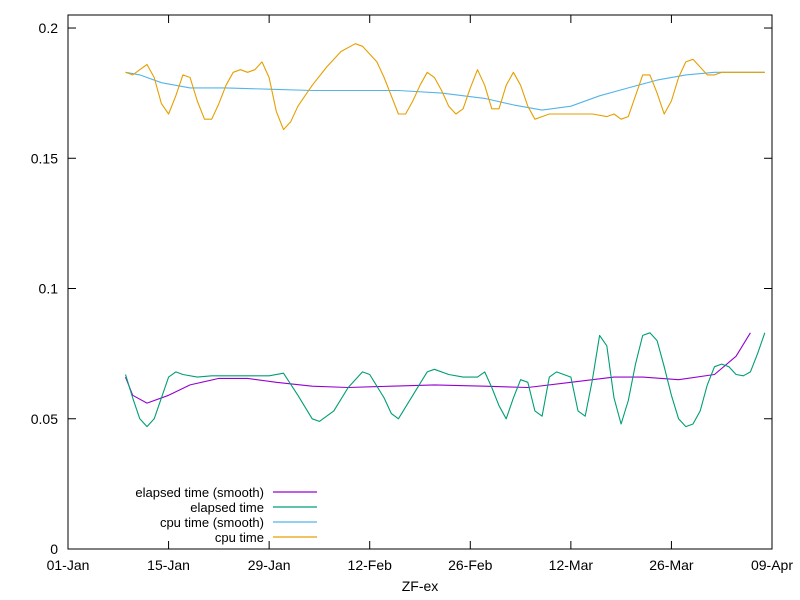 The width and height of the screenshot is (800, 600). I want to click on x-tick-label: 12-Mar, so click(571, 565).